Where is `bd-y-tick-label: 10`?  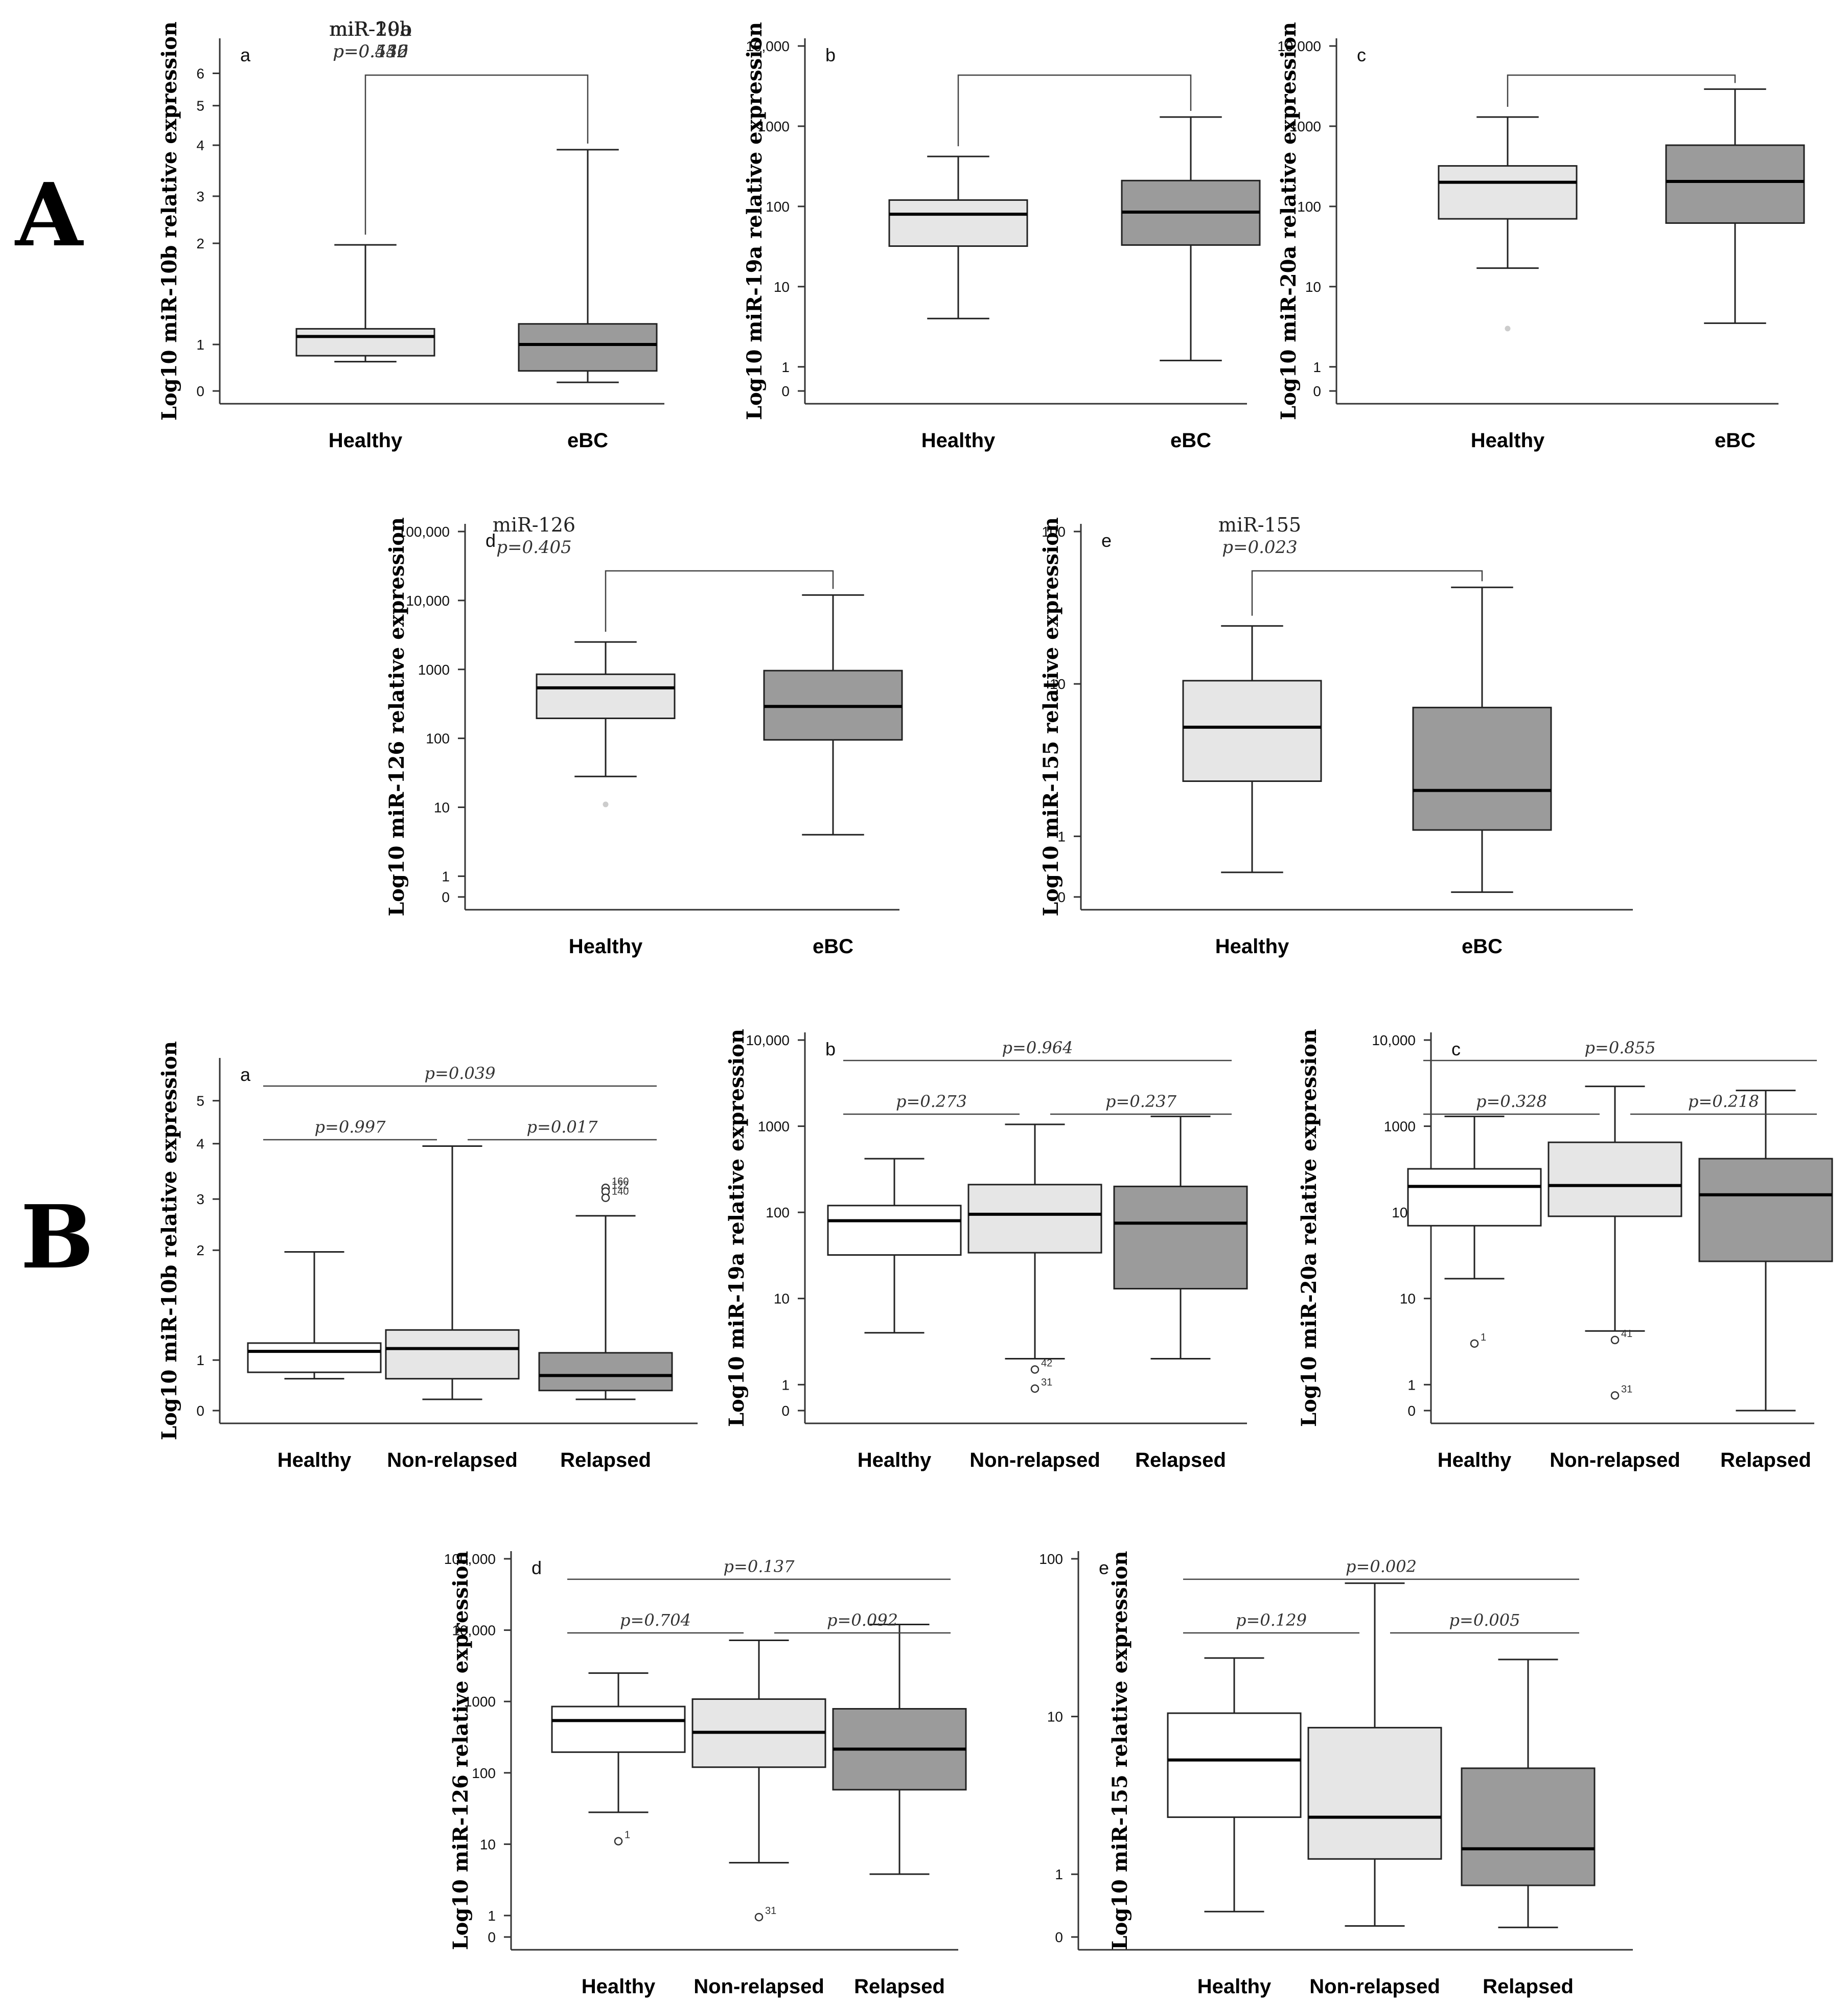 bd-y-tick-label: 10 is located at coordinates (488, 1844).